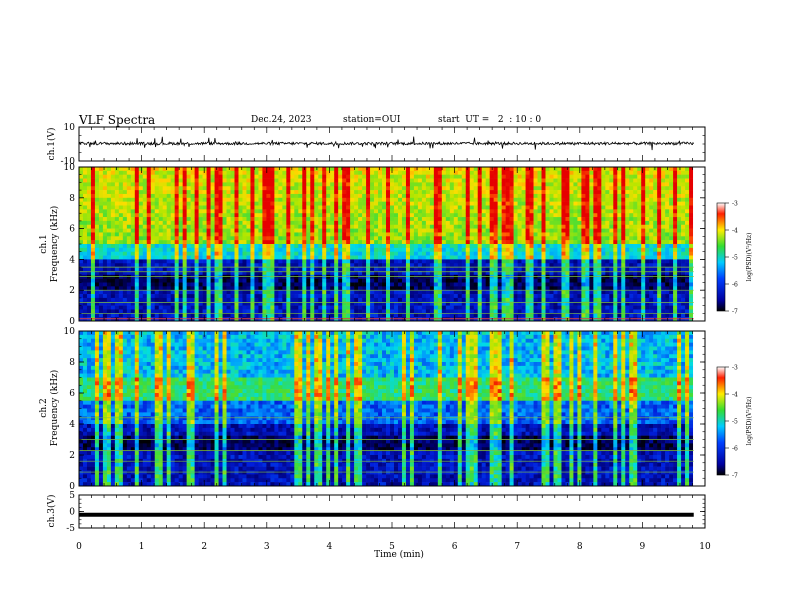 The width and height of the screenshot is (792, 612). I want to click on ch1-waveform-trace, so click(386, 143).